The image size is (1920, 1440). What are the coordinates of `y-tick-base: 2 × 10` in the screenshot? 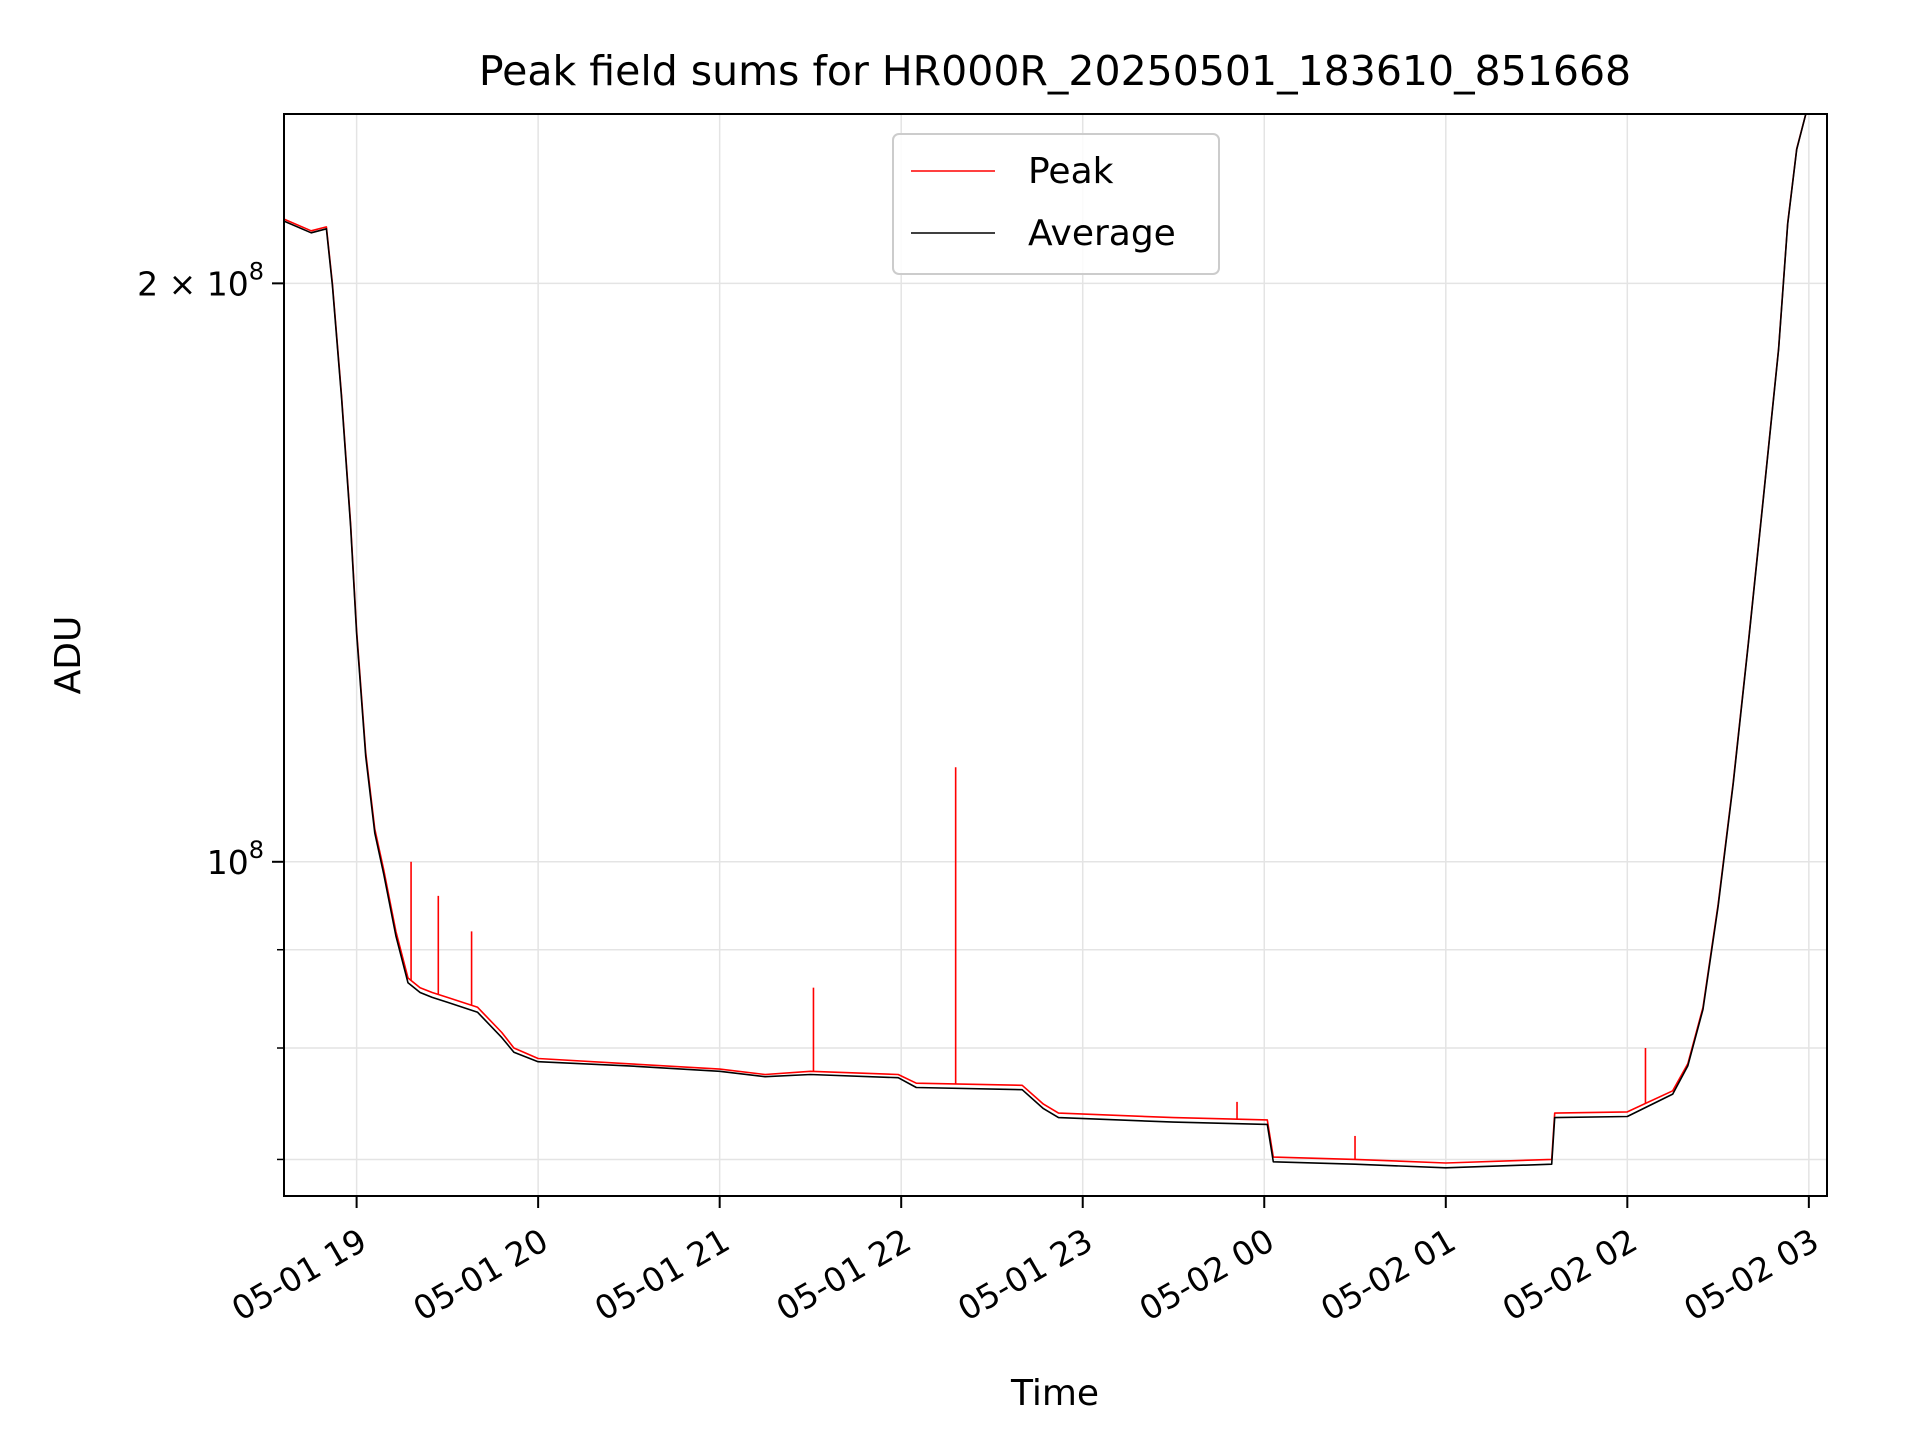 It's located at (193, 283).